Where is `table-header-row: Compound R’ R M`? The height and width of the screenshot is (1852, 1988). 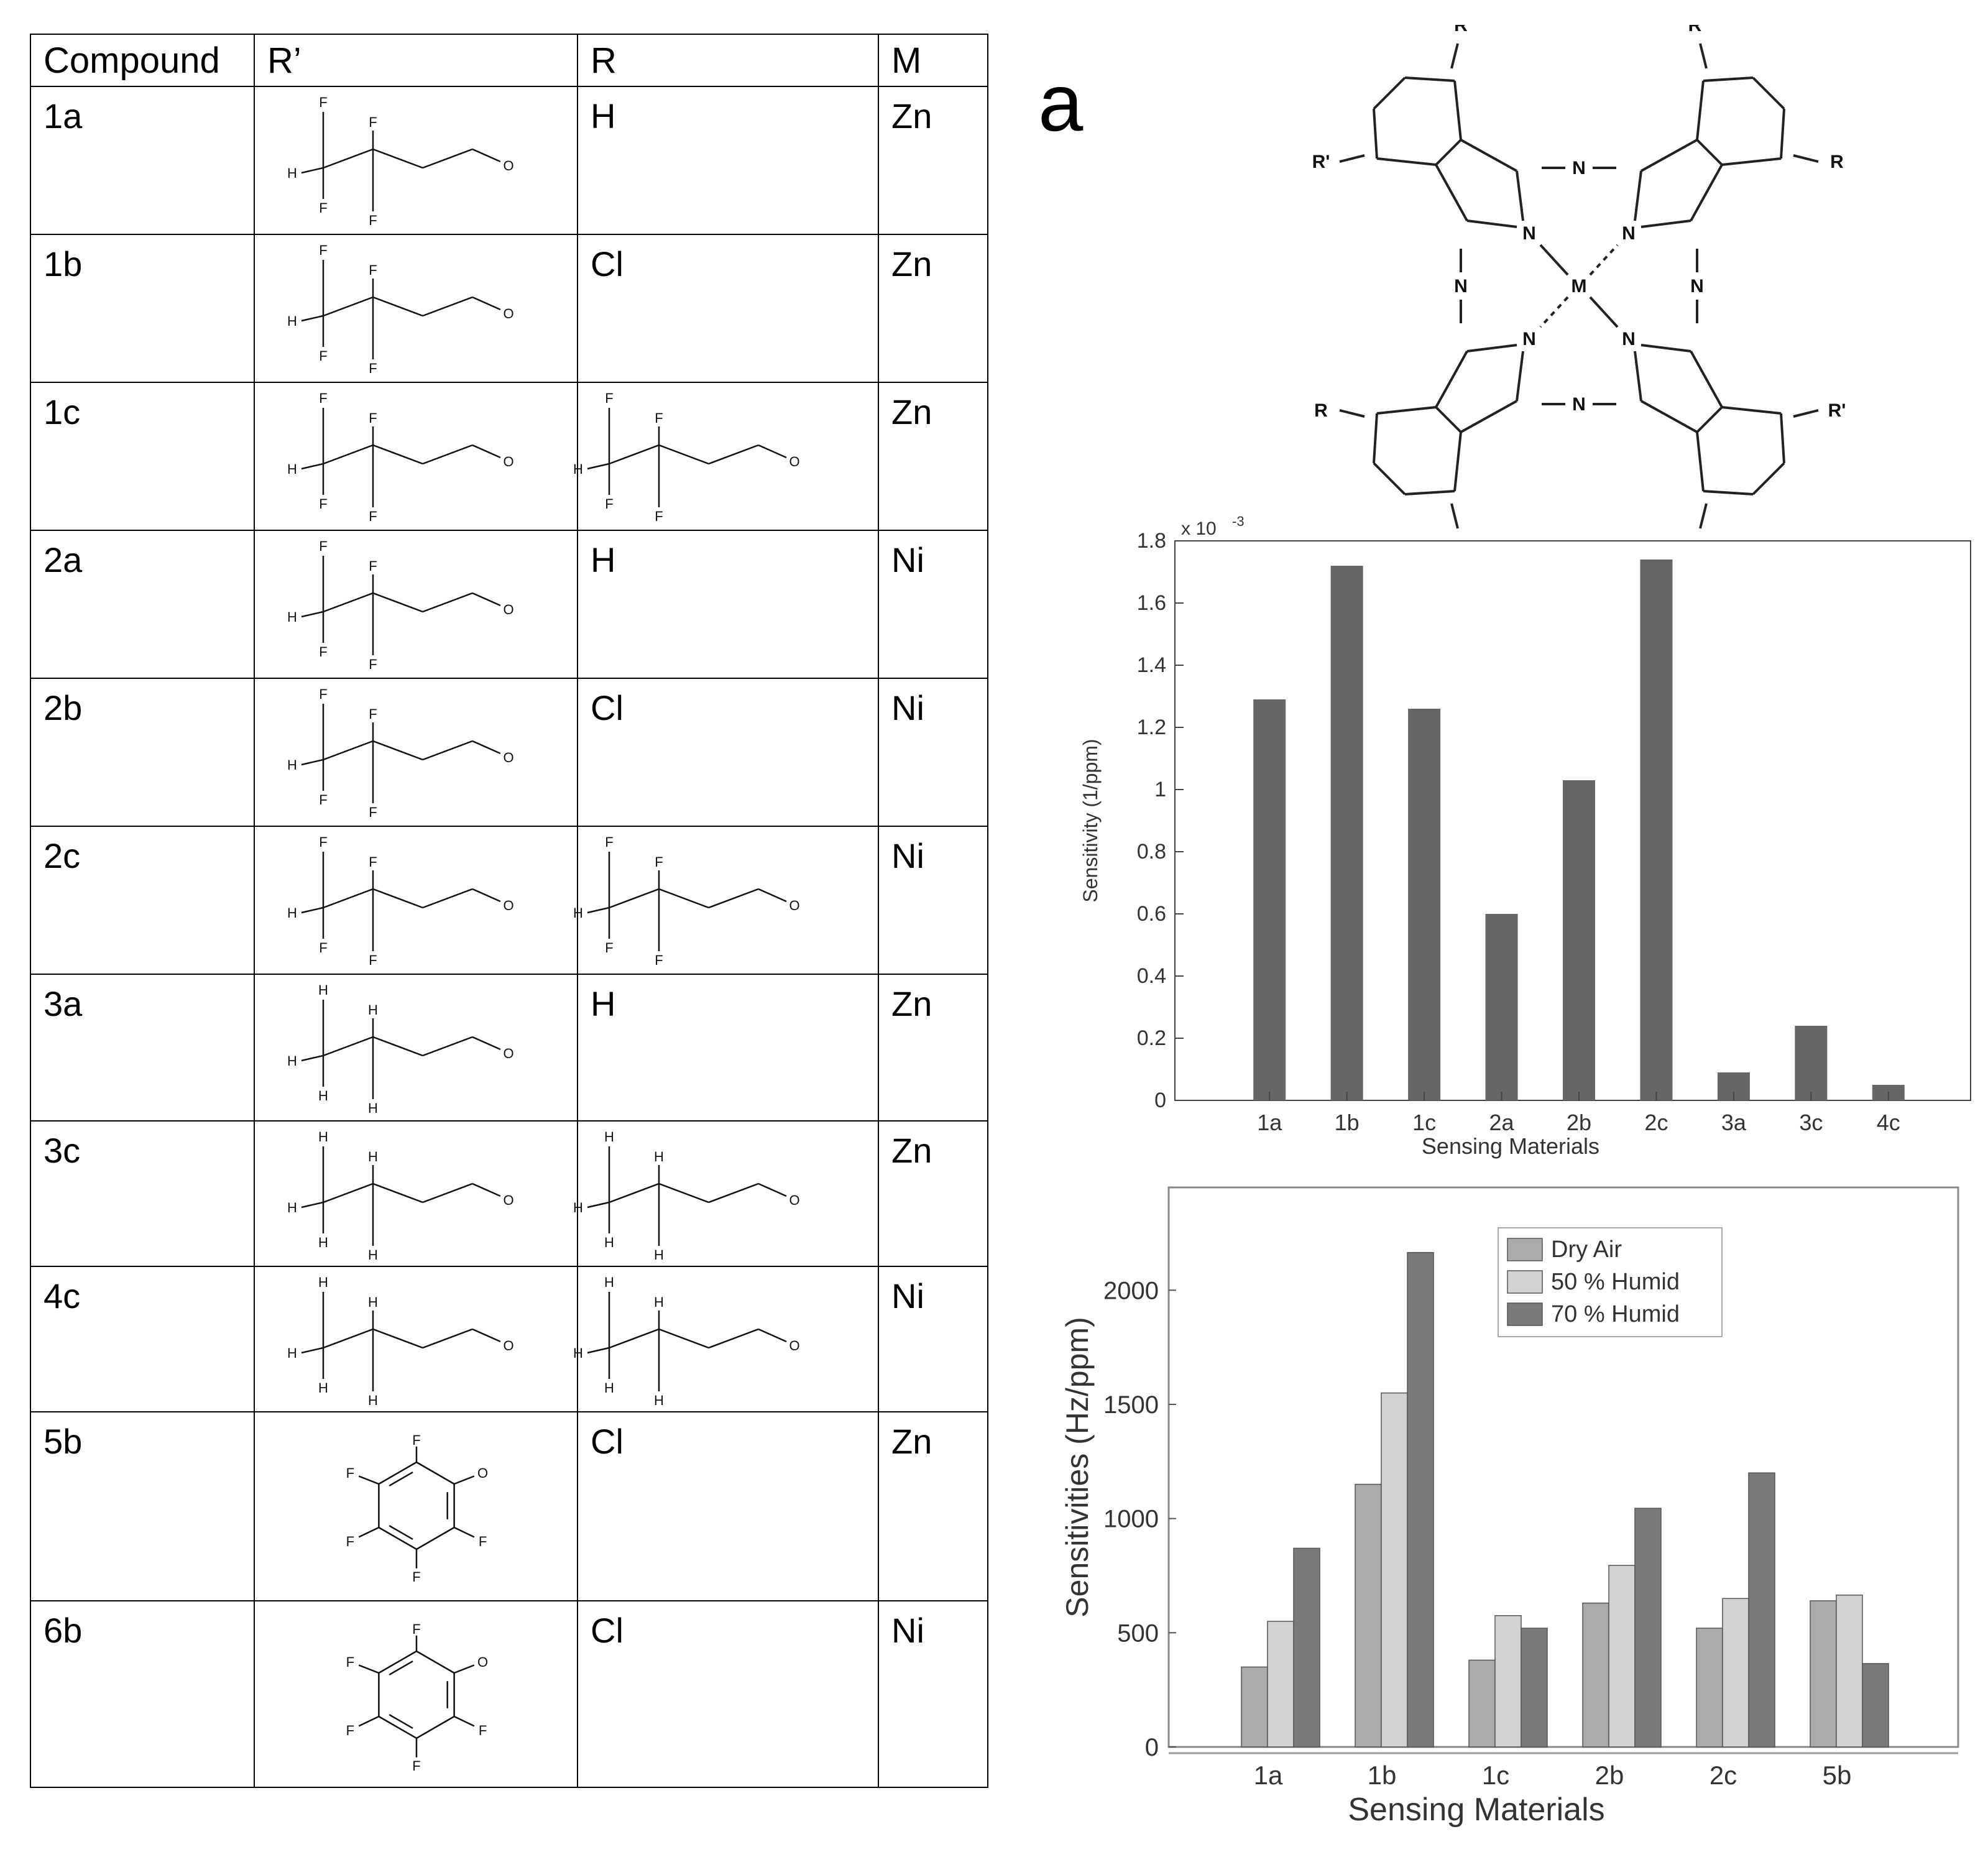 table-header-row: Compound R’ R M is located at coordinates (509, 60).